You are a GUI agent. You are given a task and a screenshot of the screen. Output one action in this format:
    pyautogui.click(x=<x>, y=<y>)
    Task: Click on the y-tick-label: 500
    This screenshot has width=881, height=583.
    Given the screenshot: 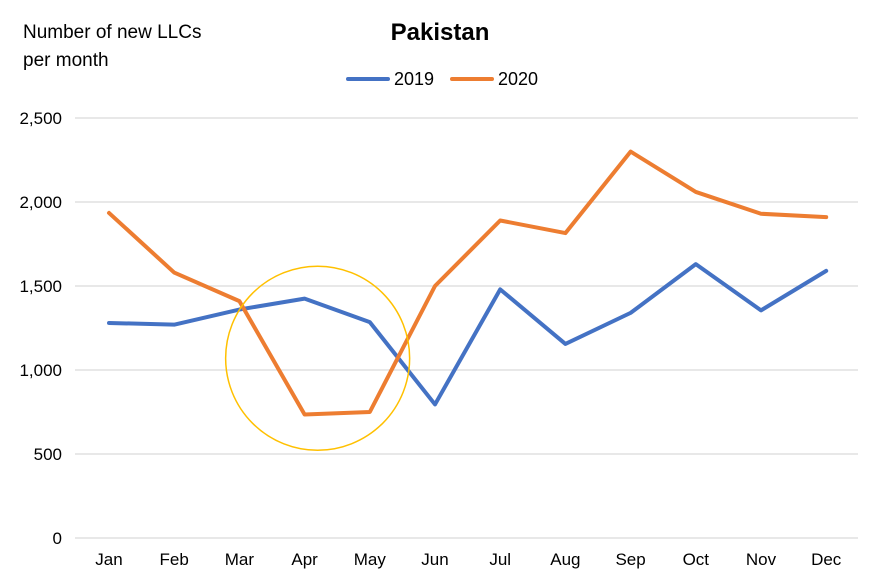 What is the action you would take?
    pyautogui.click(x=48, y=454)
    